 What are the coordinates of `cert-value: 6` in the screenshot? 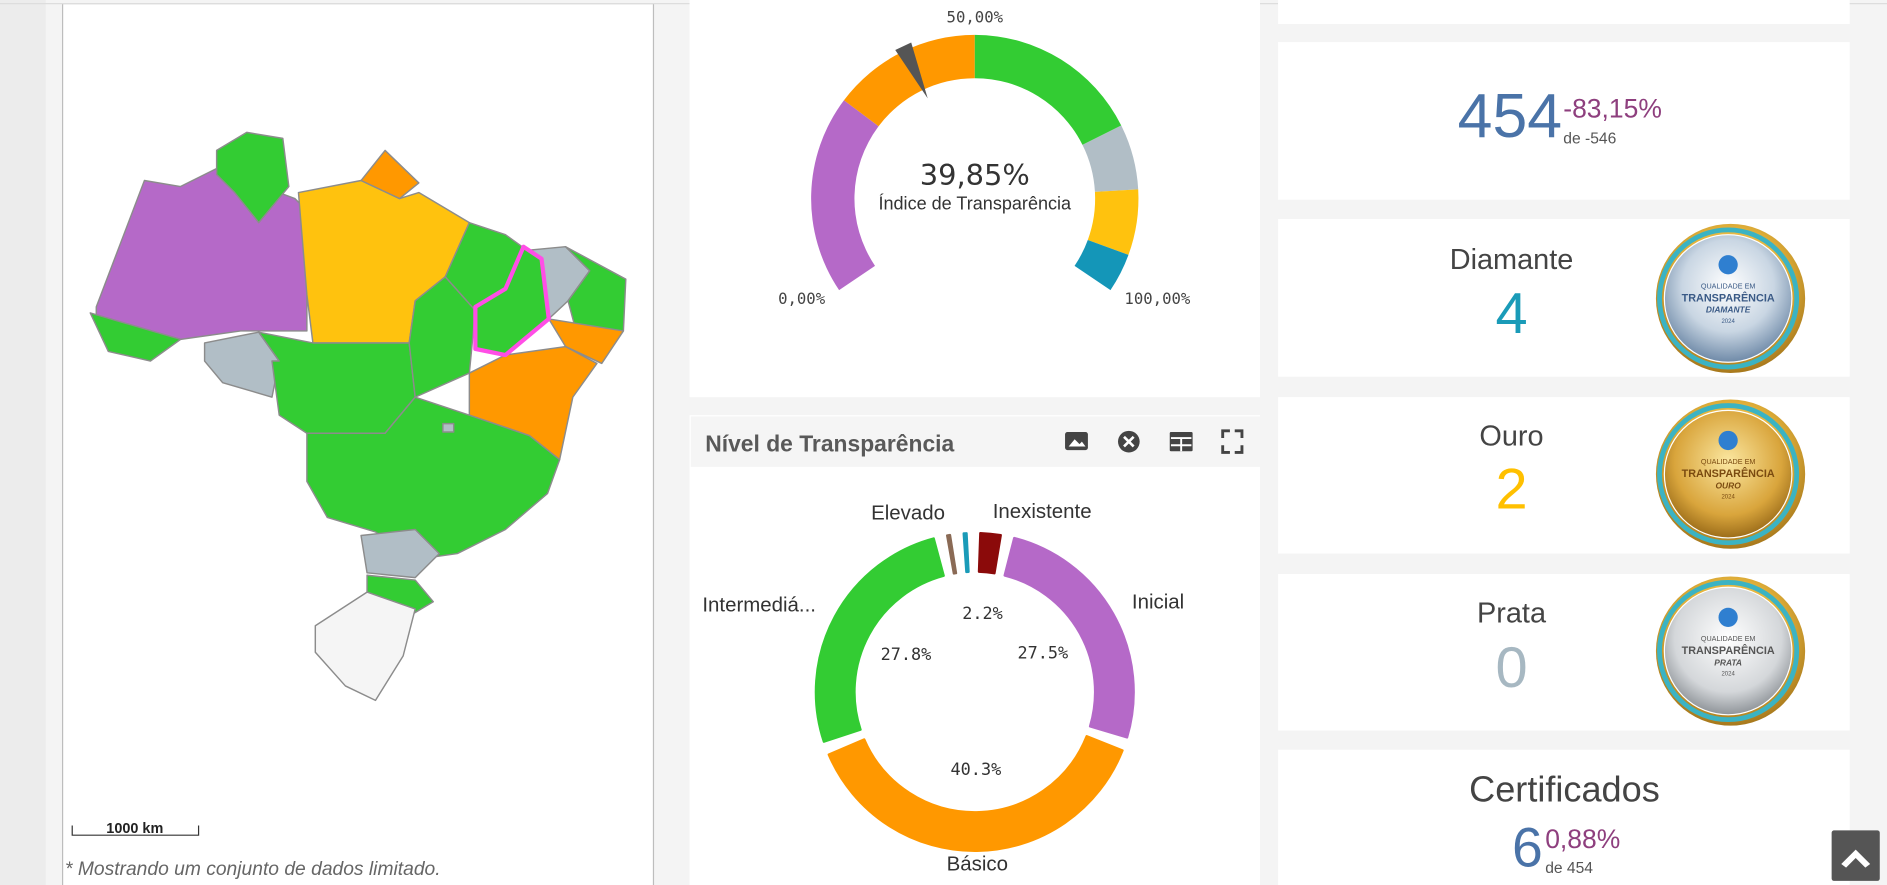 It's located at (1527, 848).